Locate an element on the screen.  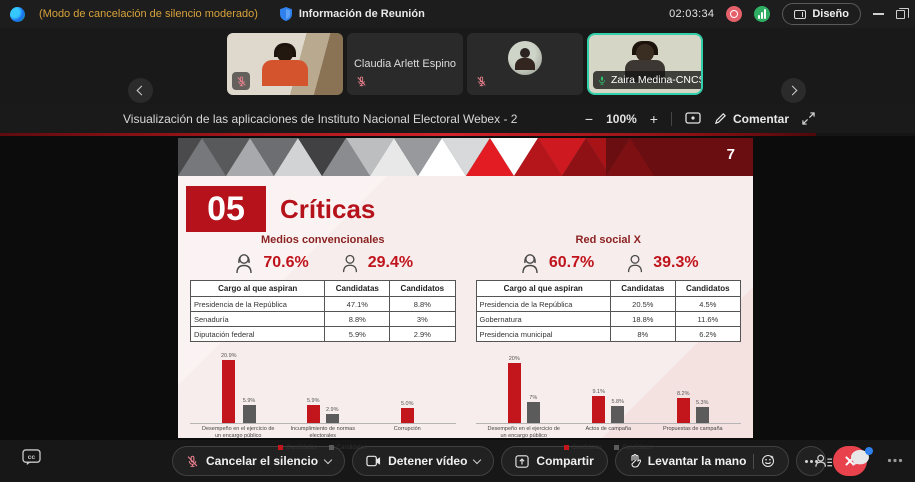
zoom-out-button: − is located at coordinates (589, 118).